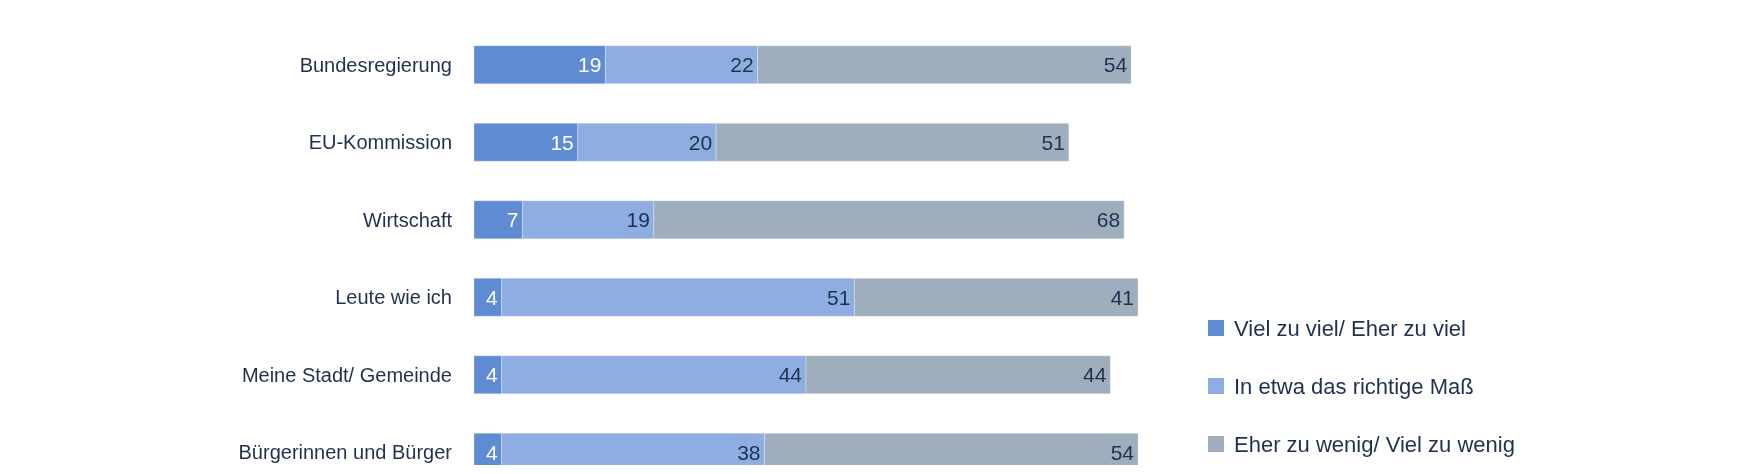 The image size is (1760, 473). I want to click on y-tick-label: Meine Stadt/ Gemeinde, so click(346, 374).